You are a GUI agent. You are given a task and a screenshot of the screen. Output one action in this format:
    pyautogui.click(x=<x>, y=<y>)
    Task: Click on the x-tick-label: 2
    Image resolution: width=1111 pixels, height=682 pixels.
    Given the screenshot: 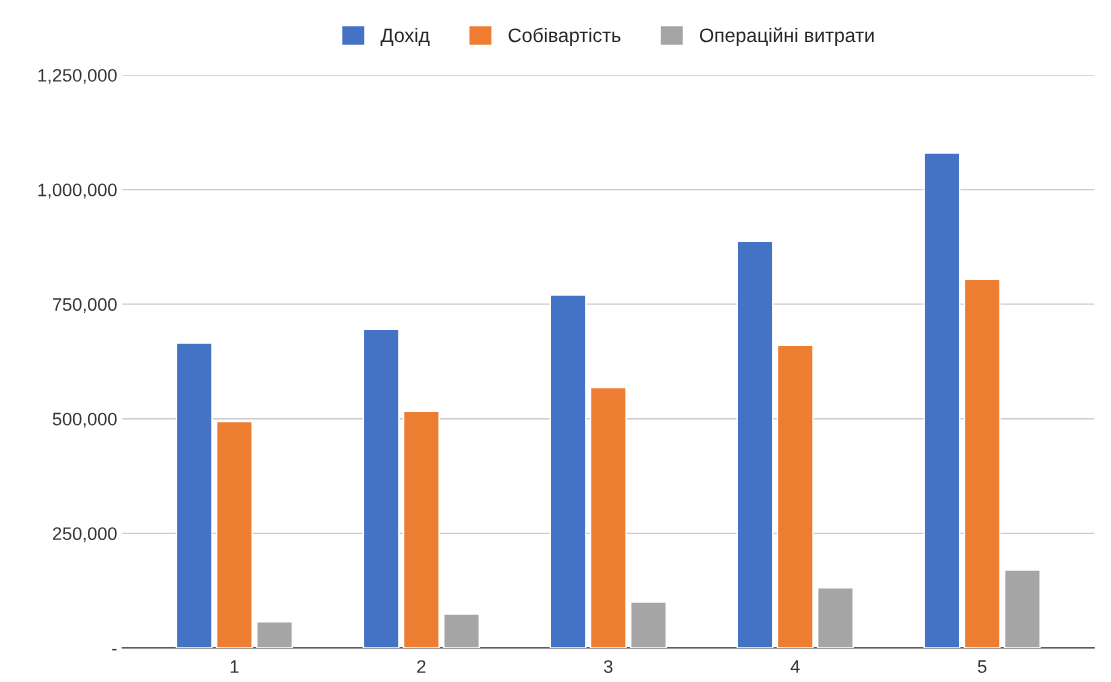 What is the action you would take?
    pyautogui.click(x=421, y=666)
    